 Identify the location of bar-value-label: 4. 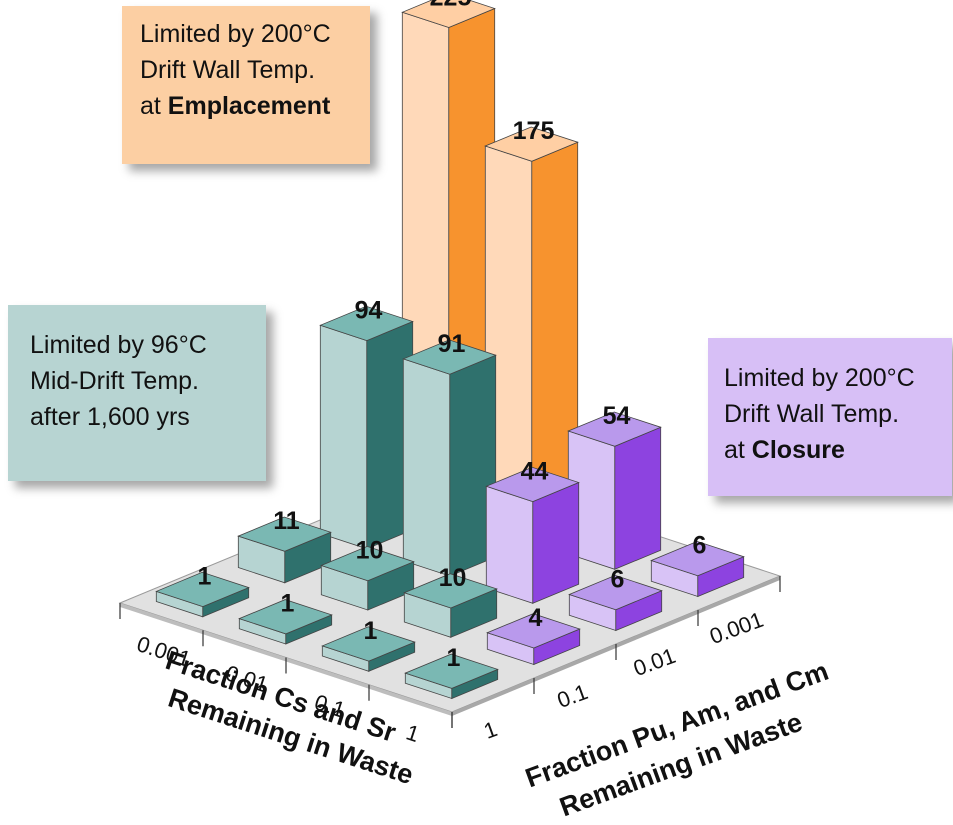
(536, 618).